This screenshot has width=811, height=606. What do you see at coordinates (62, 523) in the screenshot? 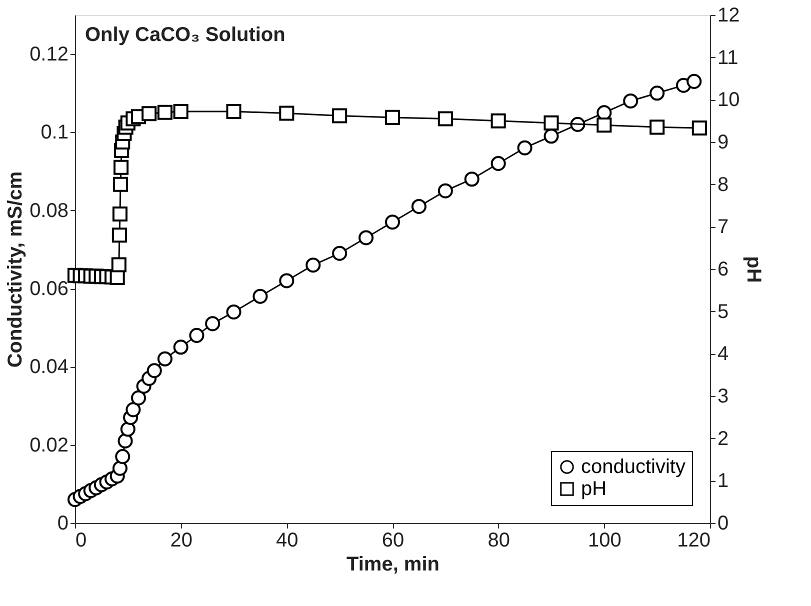
I see `y-tick-label: 0` at bounding box center [62, 523].